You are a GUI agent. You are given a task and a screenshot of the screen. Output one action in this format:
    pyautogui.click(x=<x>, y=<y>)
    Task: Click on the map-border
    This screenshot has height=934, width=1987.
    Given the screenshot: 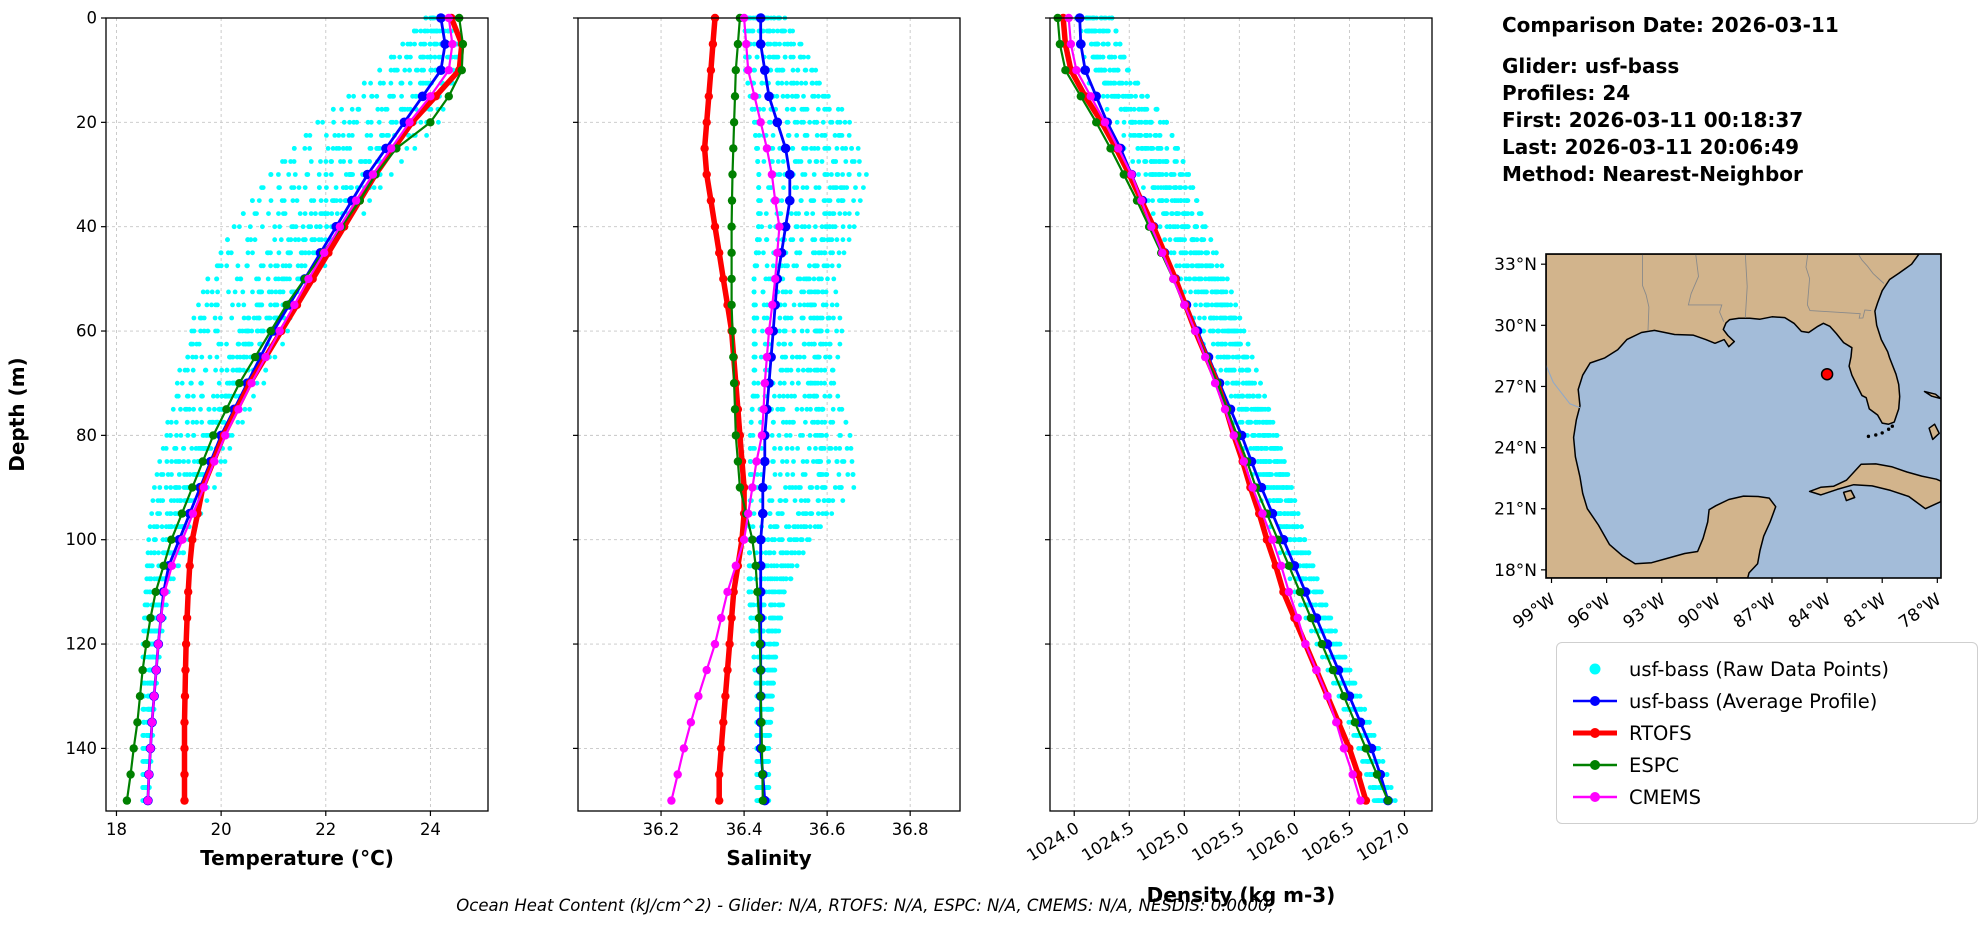 What is the action you would take?
    pyautogui.click(x=1743, y=416)
    